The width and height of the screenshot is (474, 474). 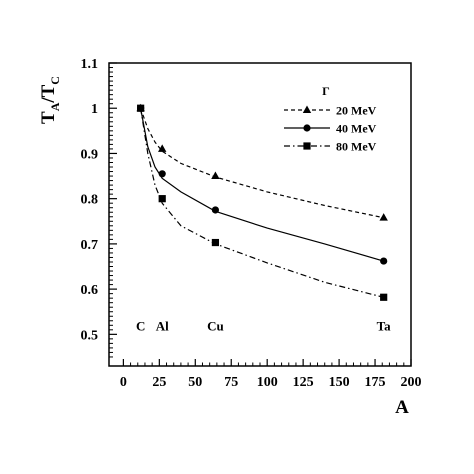 What do you see at coordinates (159, 382) in the screenshot?
I see `x-tick-label: 25` at bounding box center [159, 382].